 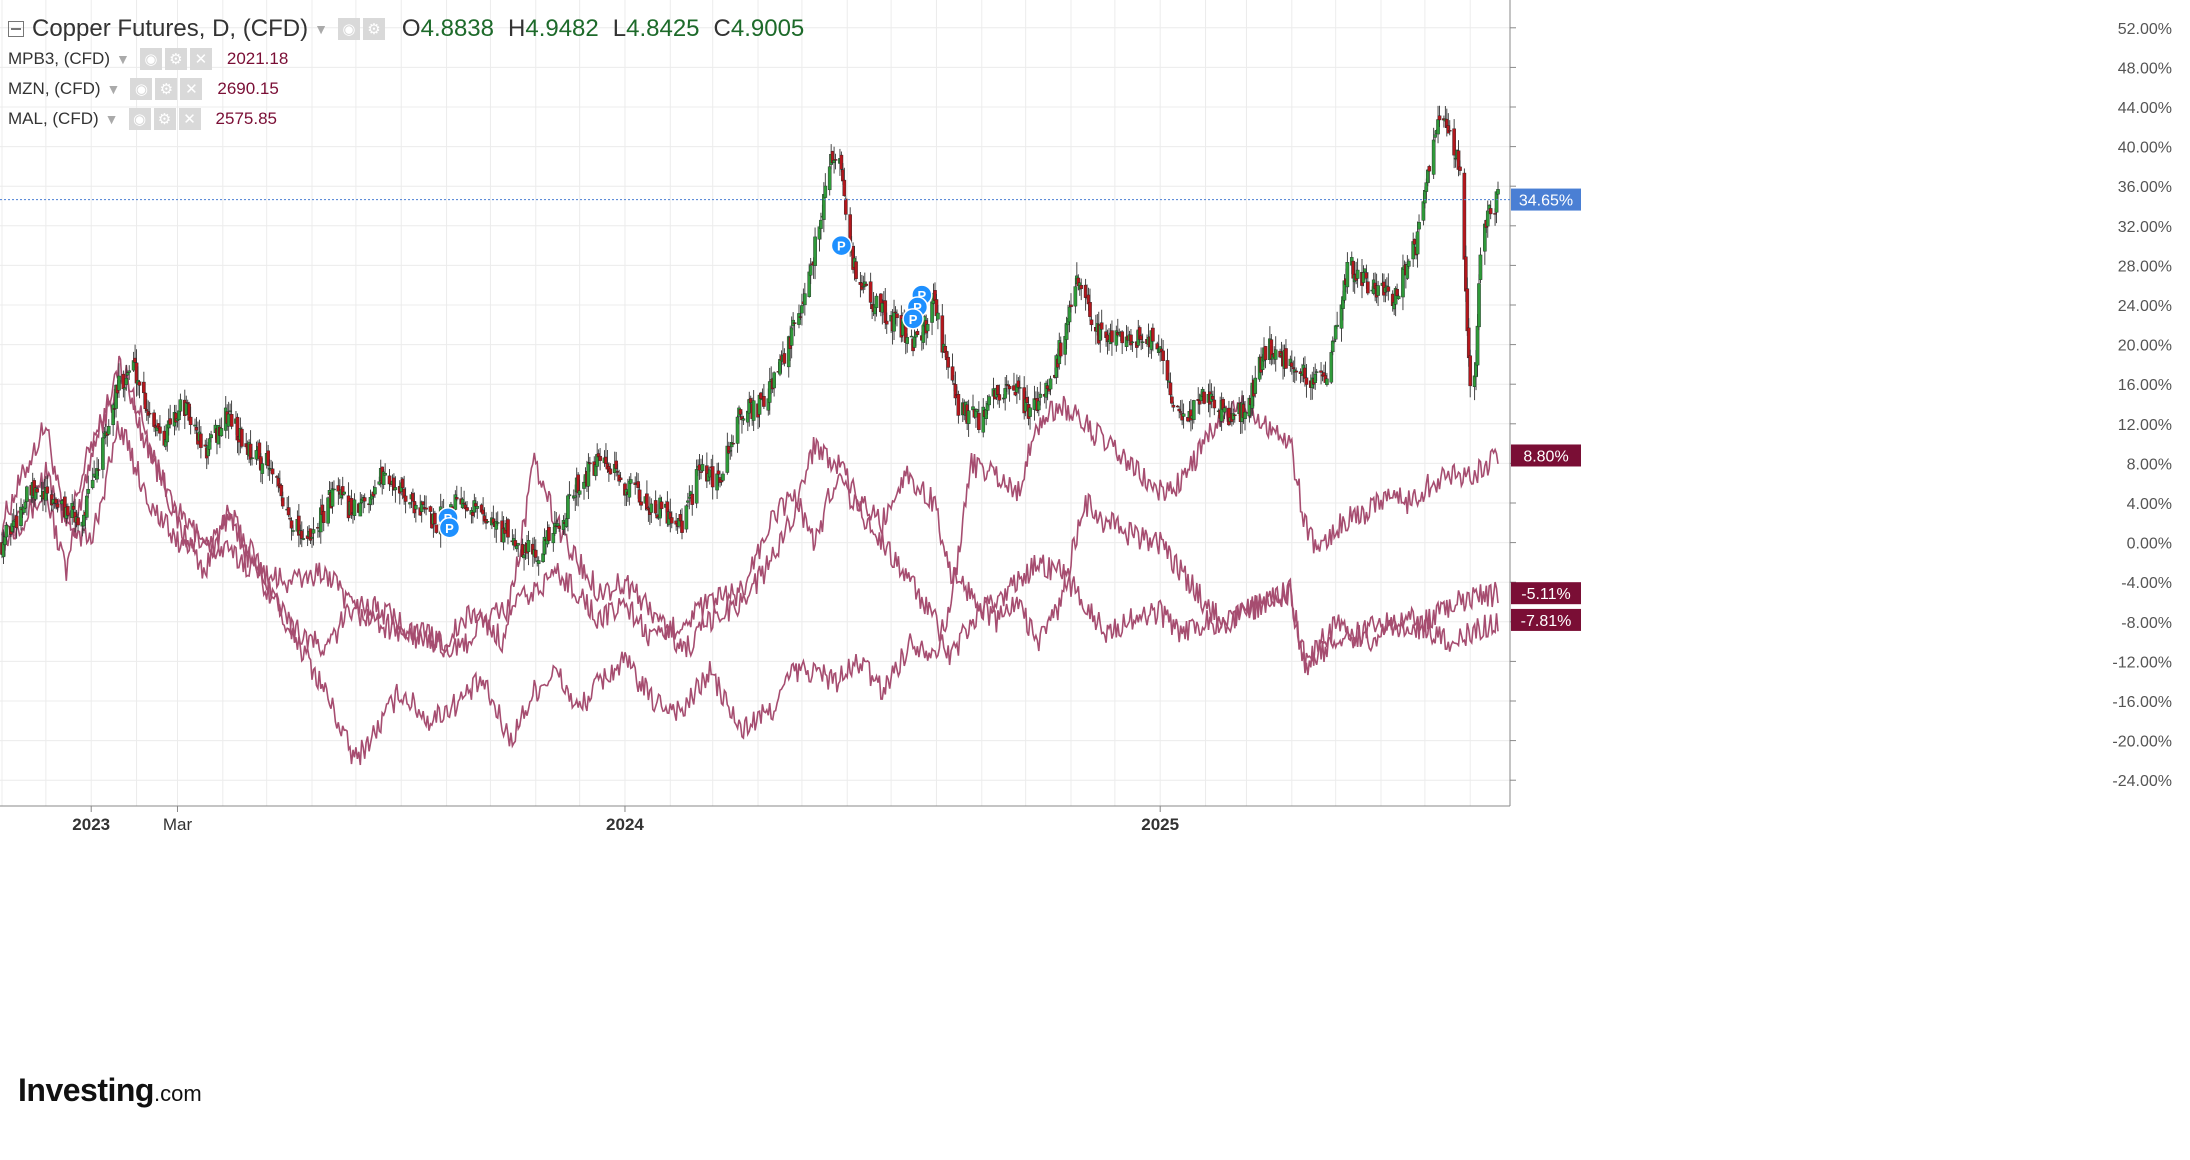 What do you see at coordinates (2145, 148) in the screenshot?
I see `y-tick-label: 40.00%` at bounding box center [2145, 148].